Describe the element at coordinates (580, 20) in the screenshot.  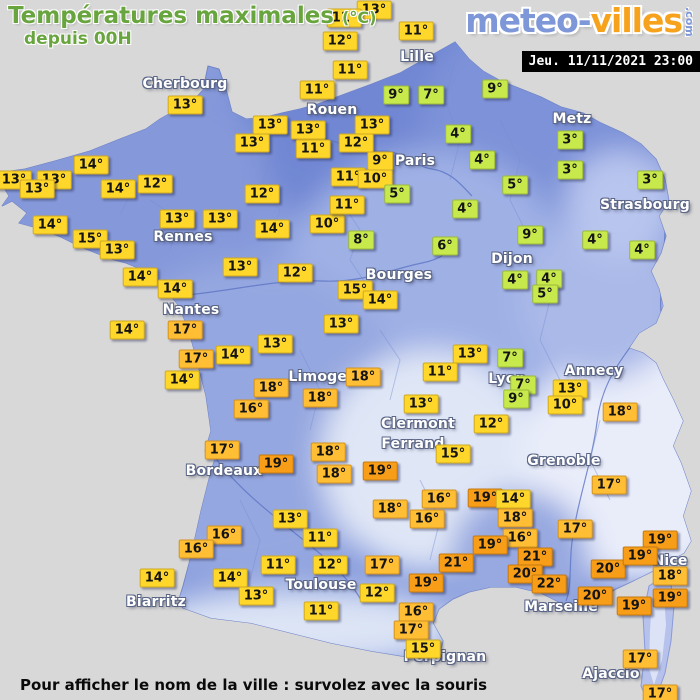
I see `meteo-villes-logo: meteo-villes .com` at that location.